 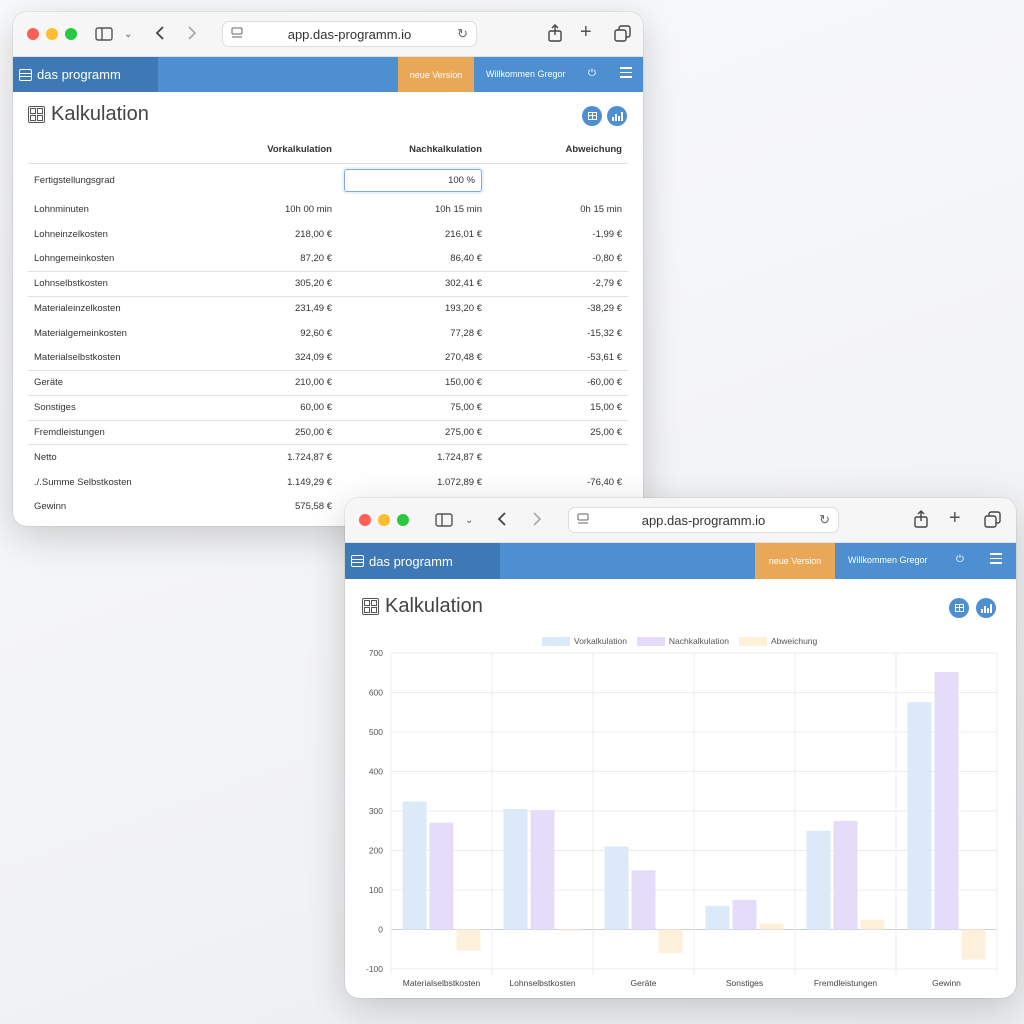 I want to click on table-row: Fremdleistungen 250,00 €275,00 €25,00 €, so click(x=328, y=432).